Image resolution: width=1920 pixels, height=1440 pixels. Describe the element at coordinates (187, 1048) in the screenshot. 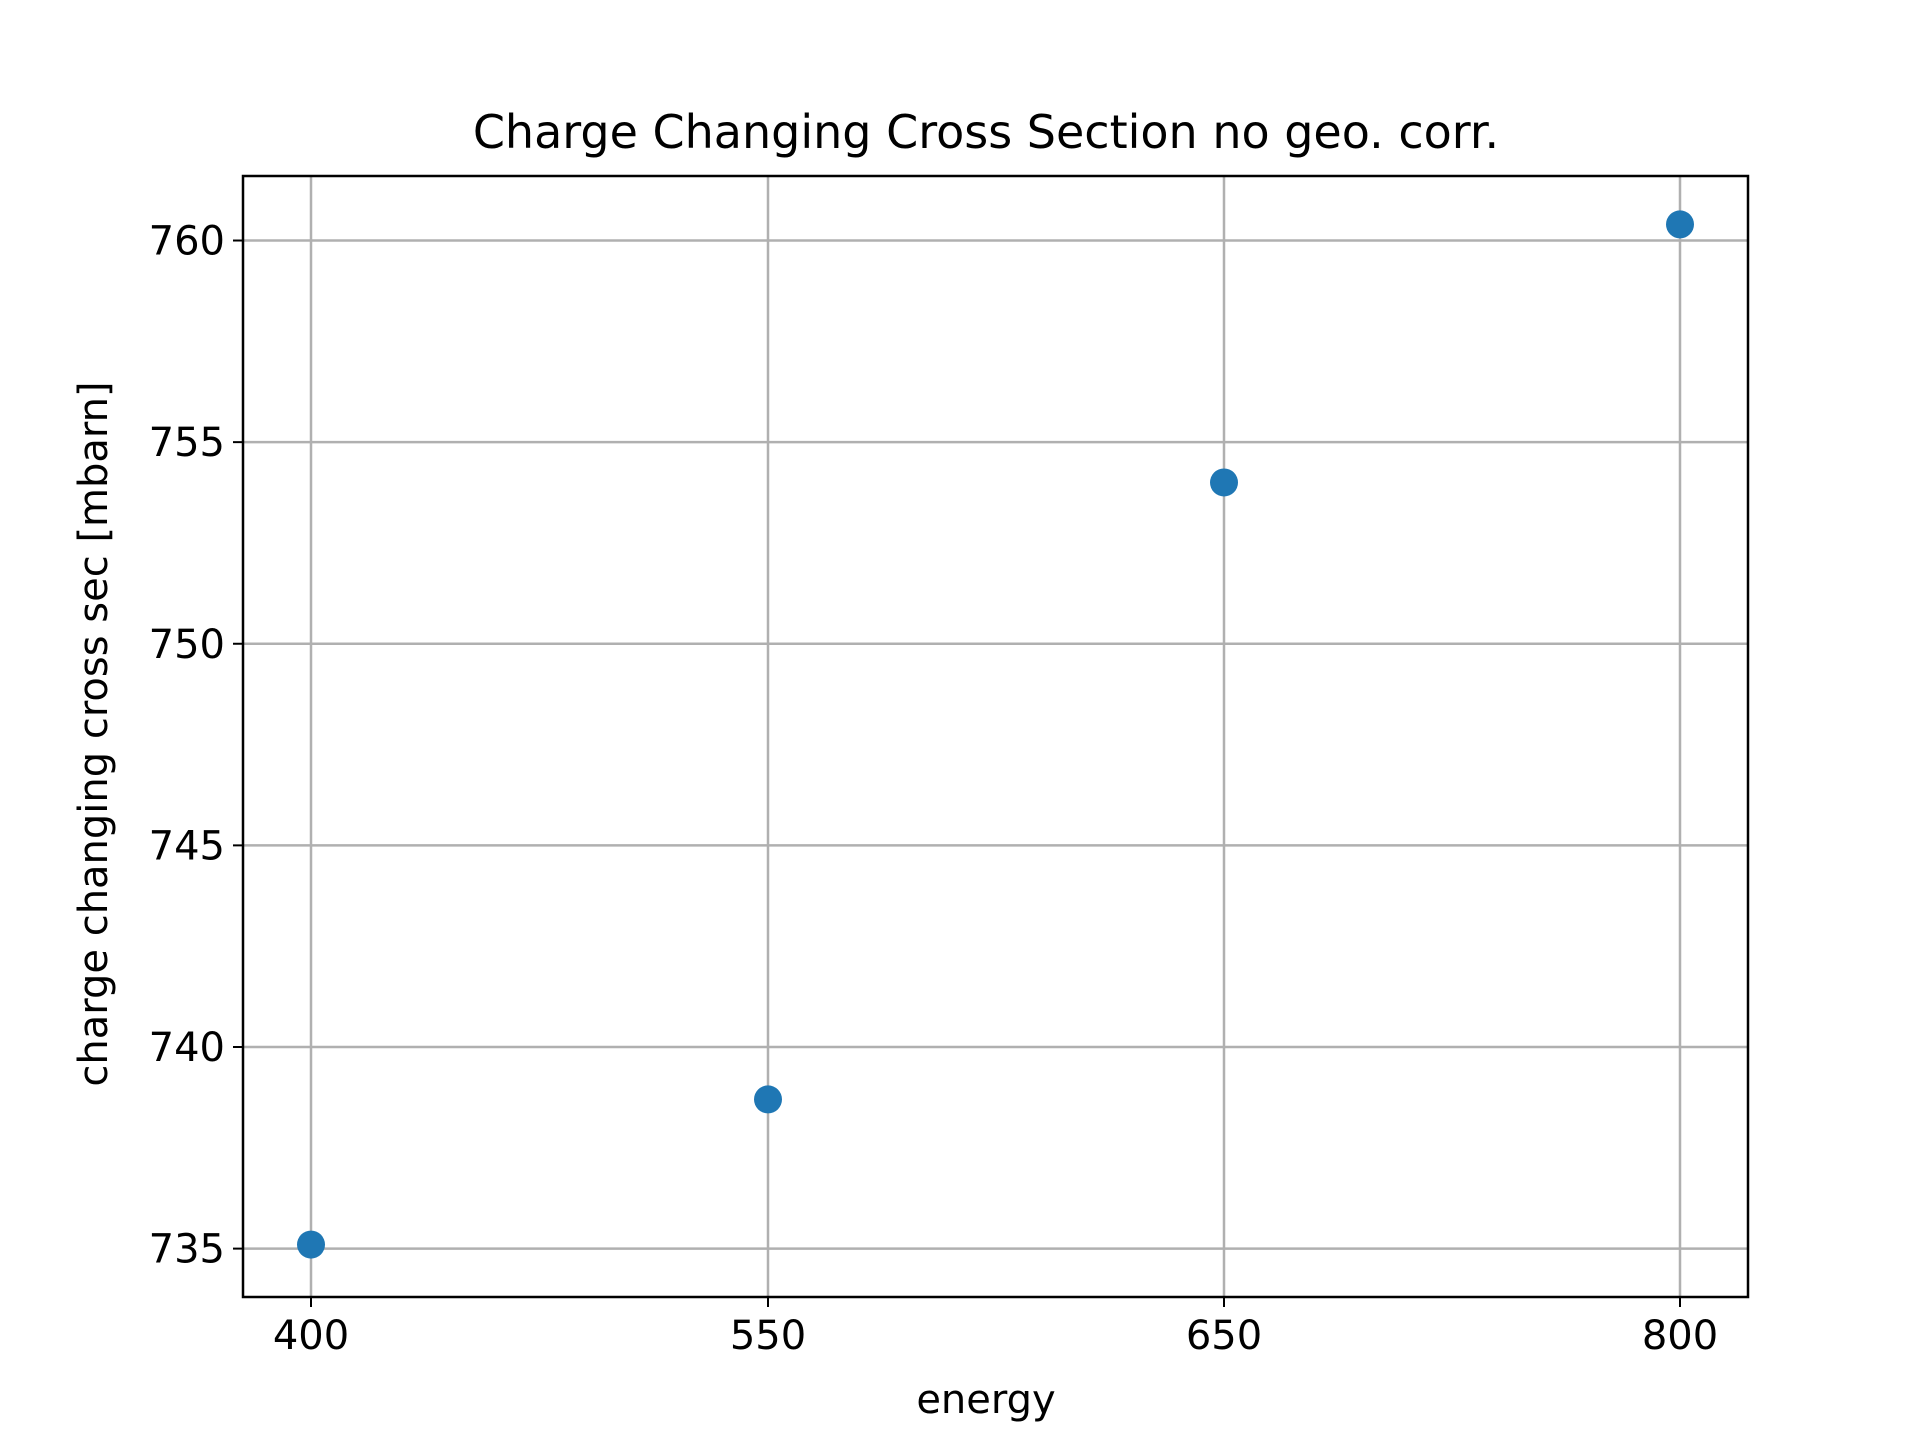

I see `y-tick-label: 740` at that location.